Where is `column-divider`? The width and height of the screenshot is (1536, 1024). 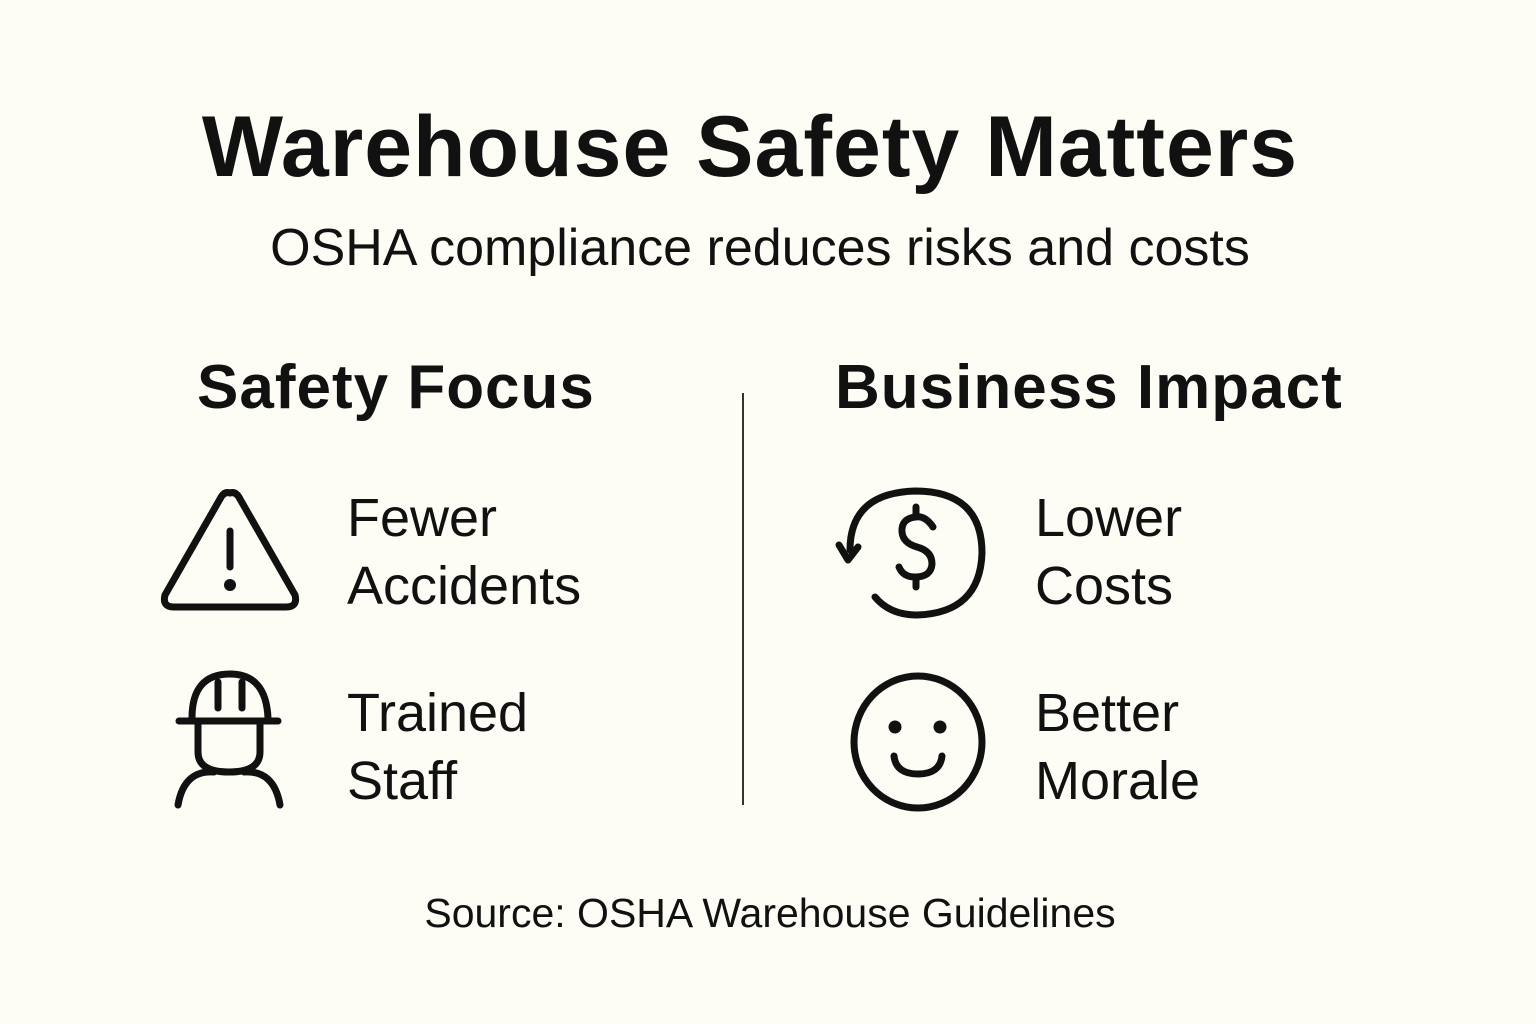 column-divider is located at coordinates (743, 599).